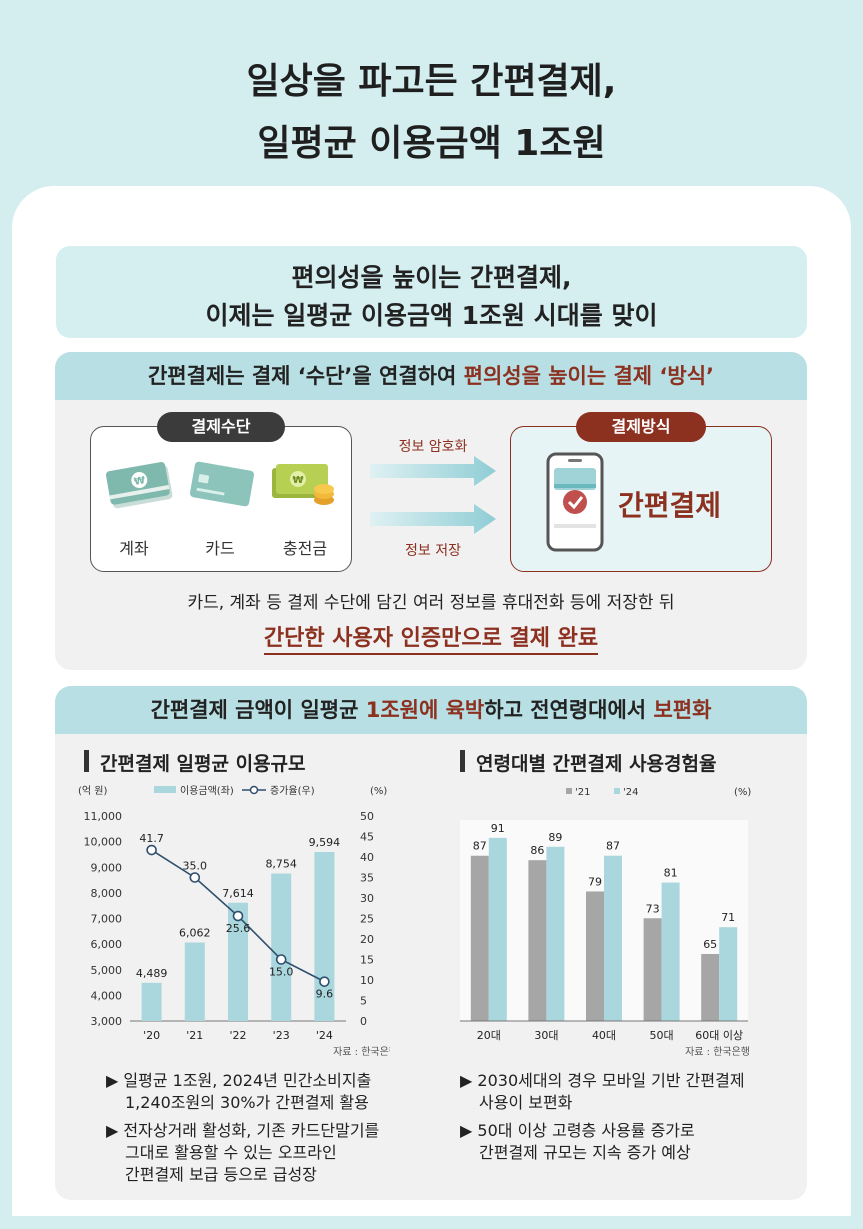 The width and height of the screenshot is (863, 1229). Describe the element at coordinates (596, 764) in the screenshot. I see `right-chart-title: 연령대별 간편결제 사용경험율` at that location.